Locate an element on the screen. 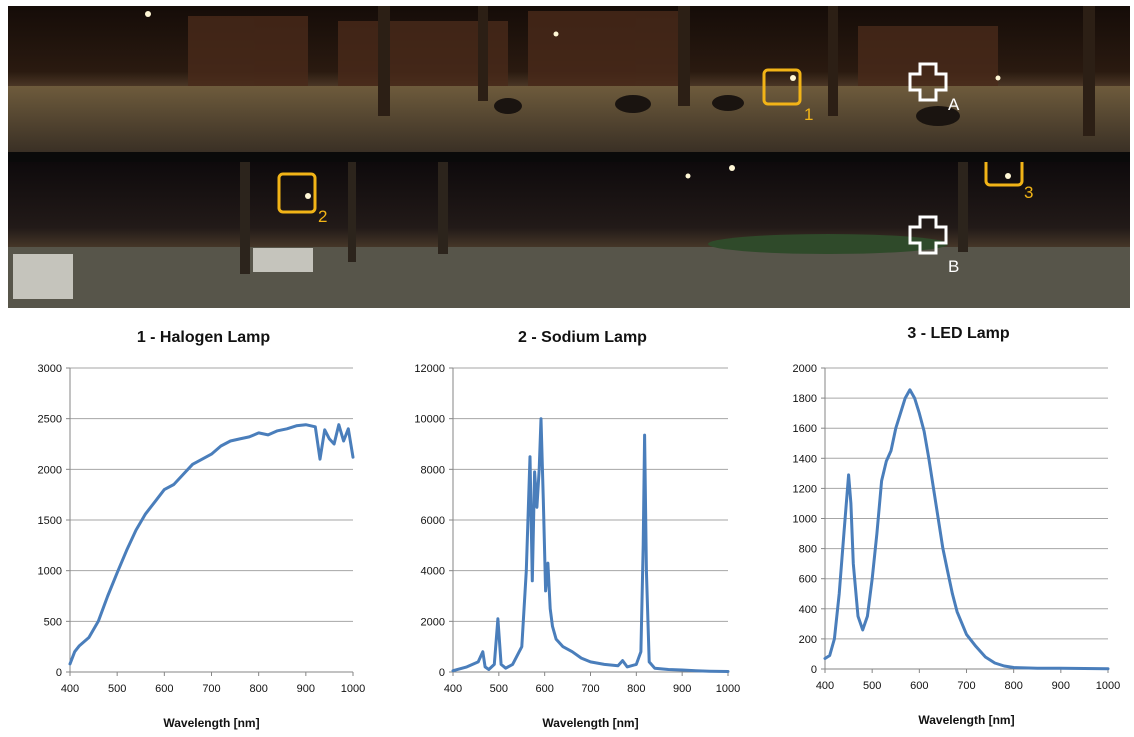 This screenshot has width=1134, height=737. y-tick-label: 8000 is located at coordinates (433, 470).